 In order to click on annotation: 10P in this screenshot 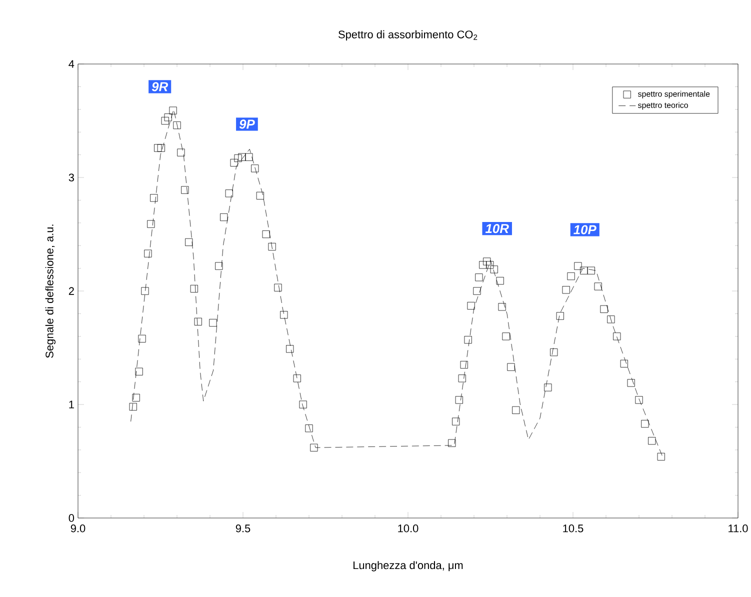, I will do `click(585, 229)`.